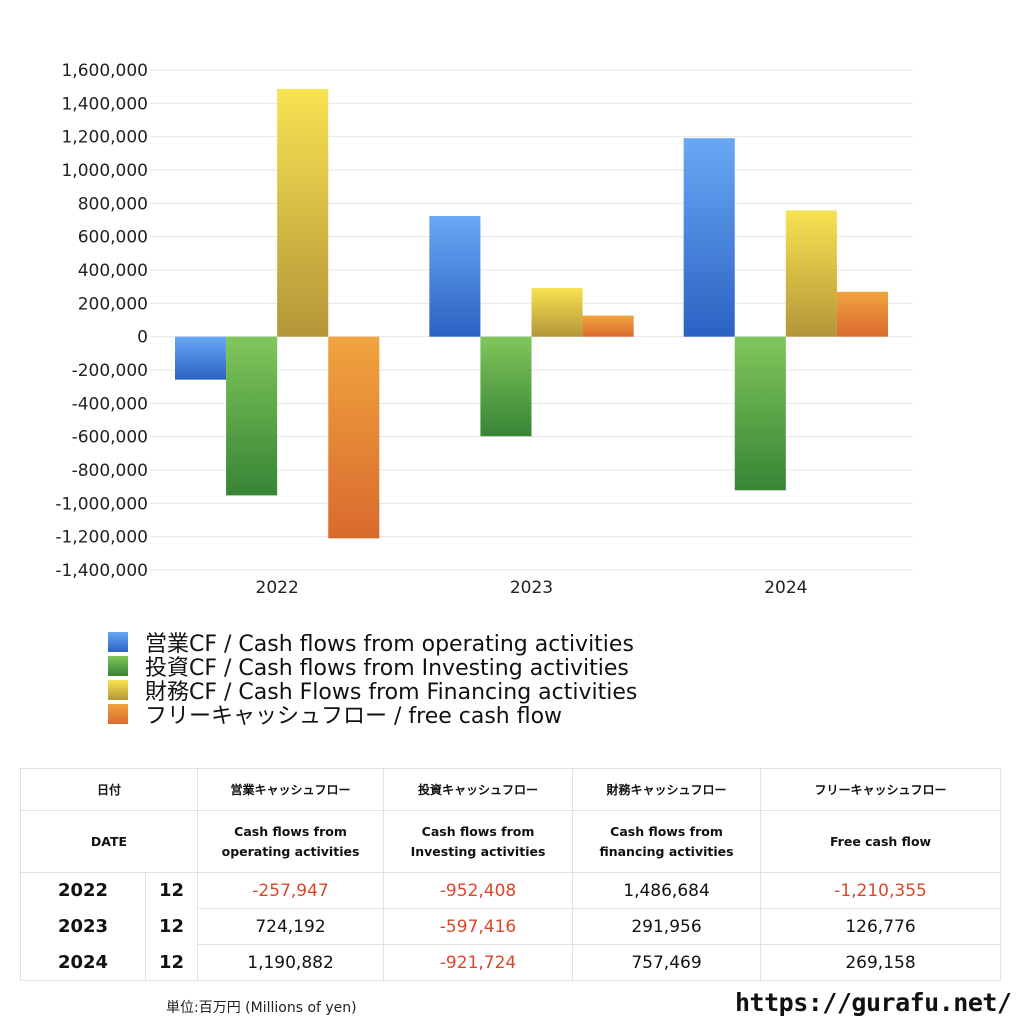  What do you see at coordinates (667, 926) in the screenshot?
I see `value-cell: 291,956` at bounding box center [667, 926].